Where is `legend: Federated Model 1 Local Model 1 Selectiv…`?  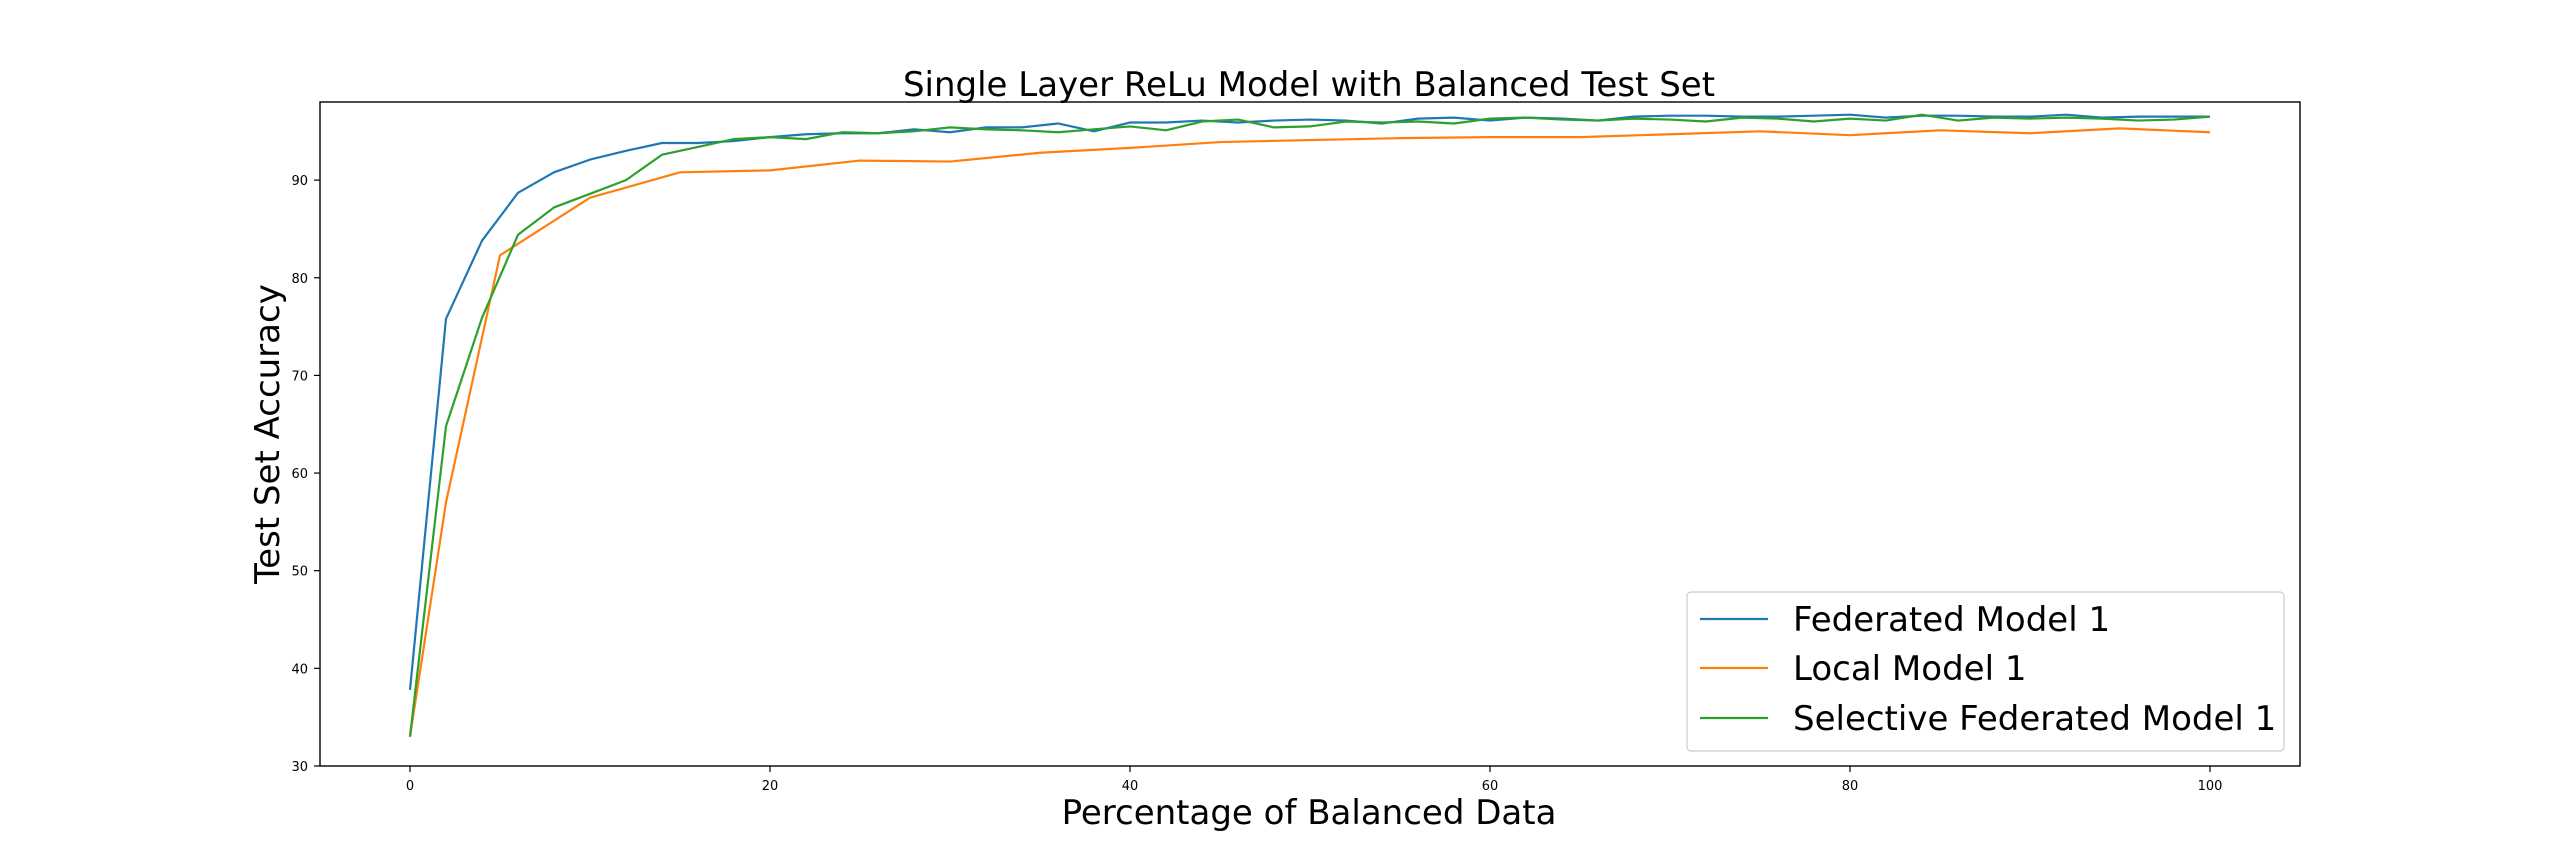 legend: Federated Model 1 Local Model 1 Selectiv… is located at coordinates (1985, 671).